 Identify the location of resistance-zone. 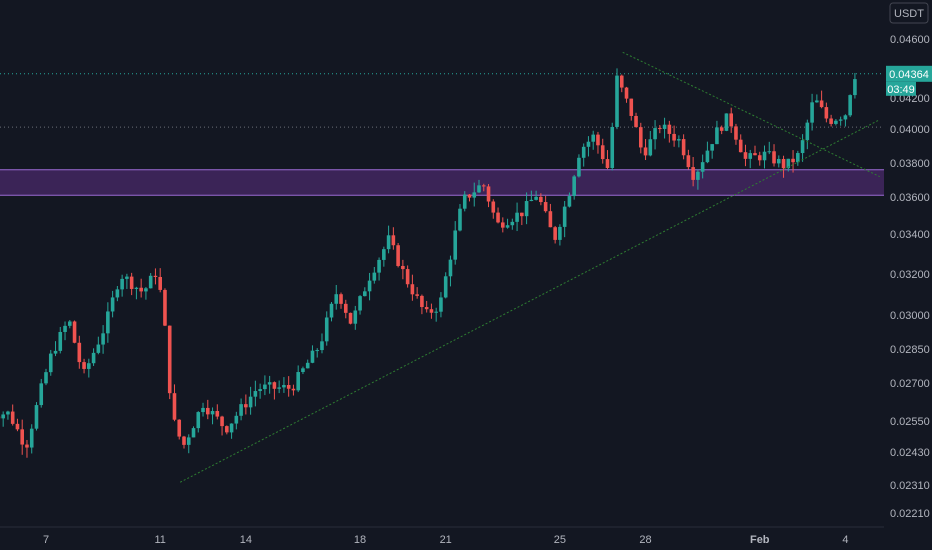
(442, 182).